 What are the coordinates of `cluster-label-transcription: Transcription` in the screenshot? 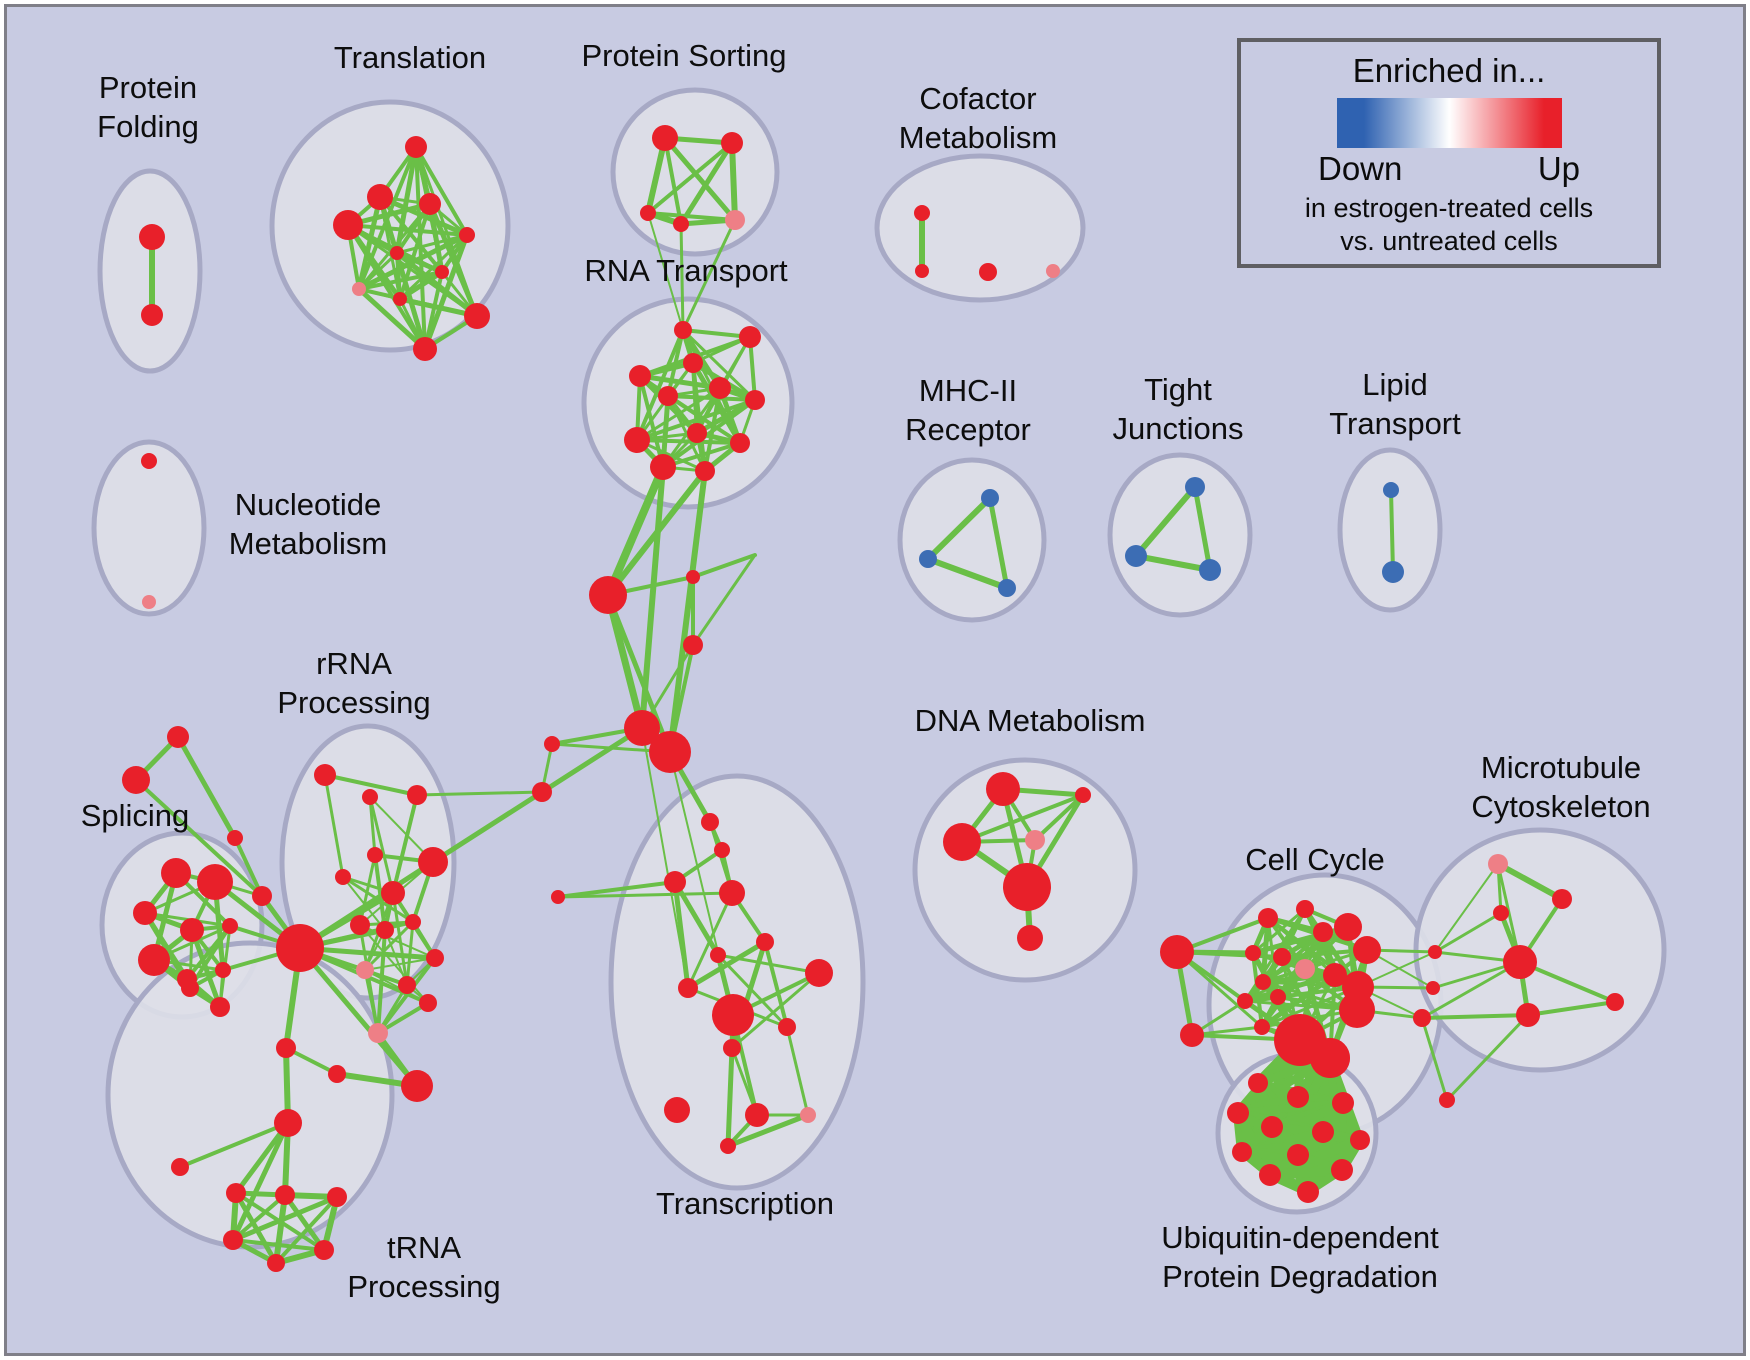 It's located at (745, 1203).